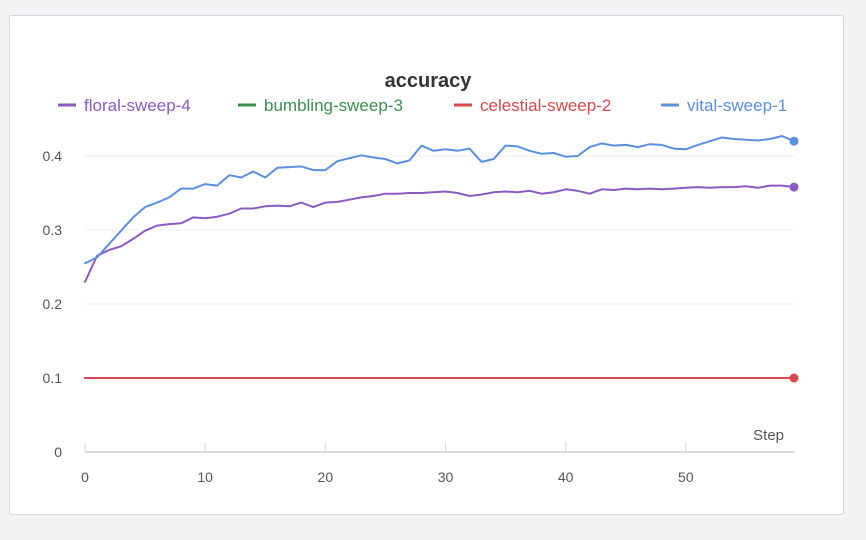 The height and width of the screenshot is (540, 866). Describe the element at coordinates (686, 477) in the screenshot. I see `x-tick-label: 50` at that location.